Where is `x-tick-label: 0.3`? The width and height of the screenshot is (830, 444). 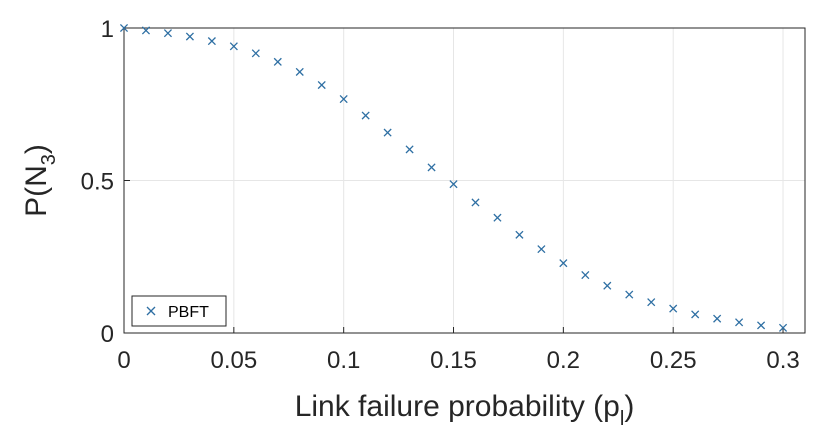 x-tick-label: 0.3 is located at coordinates (782, 360).